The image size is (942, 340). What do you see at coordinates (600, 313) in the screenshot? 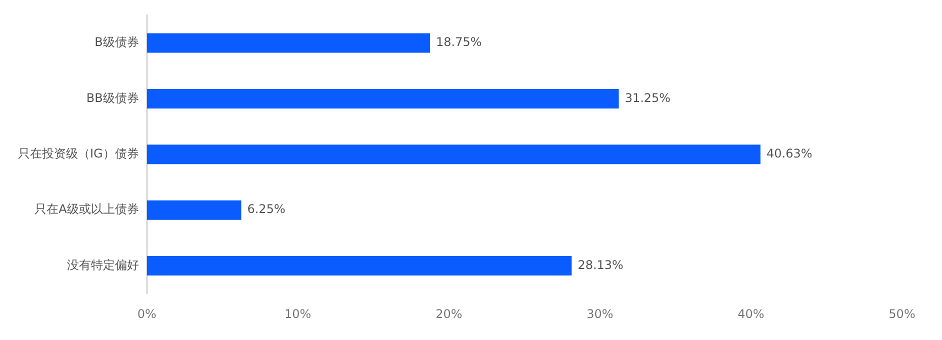
I see `x-tick-label: 30%` at bounding box center [600, 313].